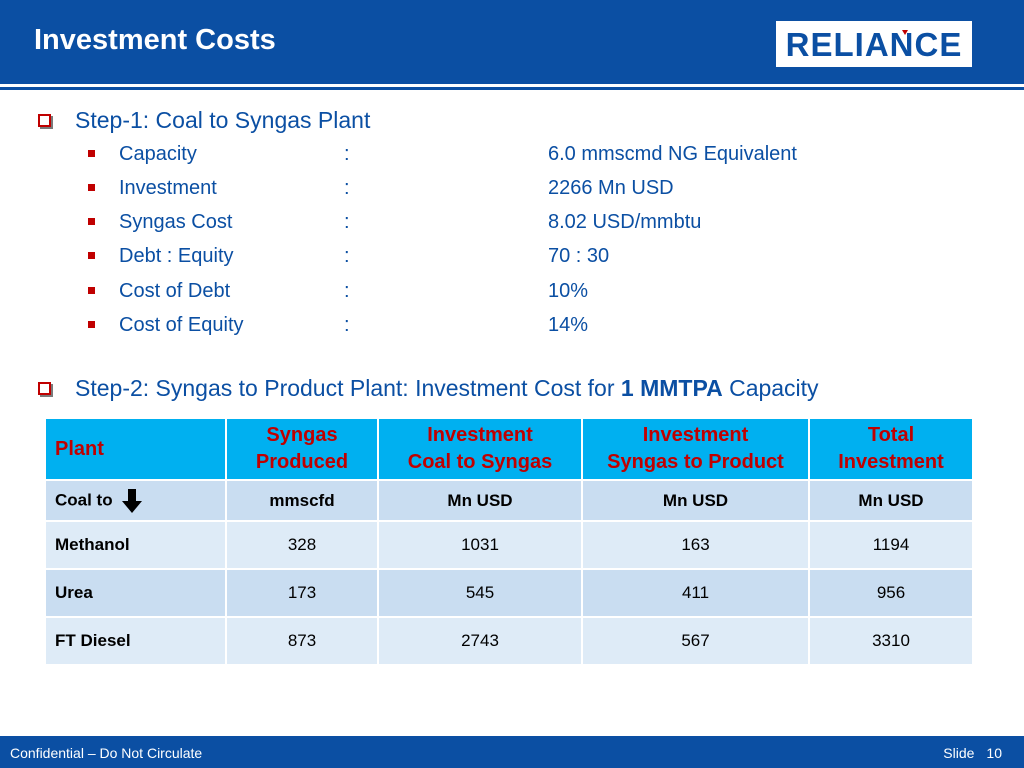 This screenshot has width=1024, height=768. I want to click on table-cell: 173, so click(302, 593).